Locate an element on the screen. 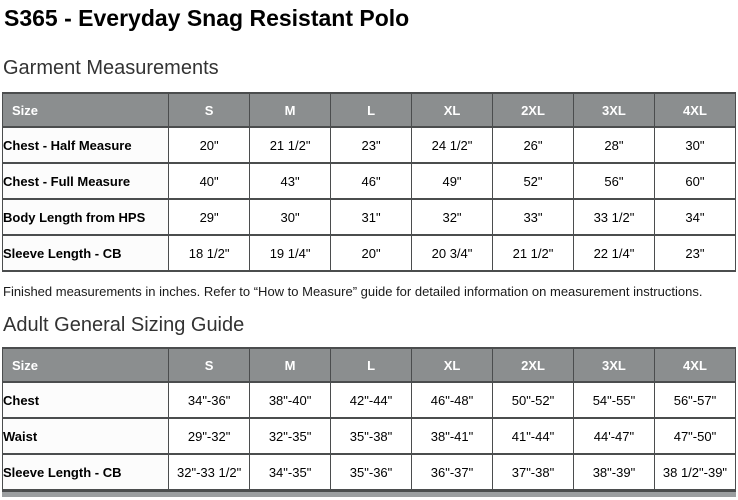 The height and width of the screenshot is (500, 738). page-title: S365 - Everyday Snag Resistant Polo is located at coordinates (207, 18).